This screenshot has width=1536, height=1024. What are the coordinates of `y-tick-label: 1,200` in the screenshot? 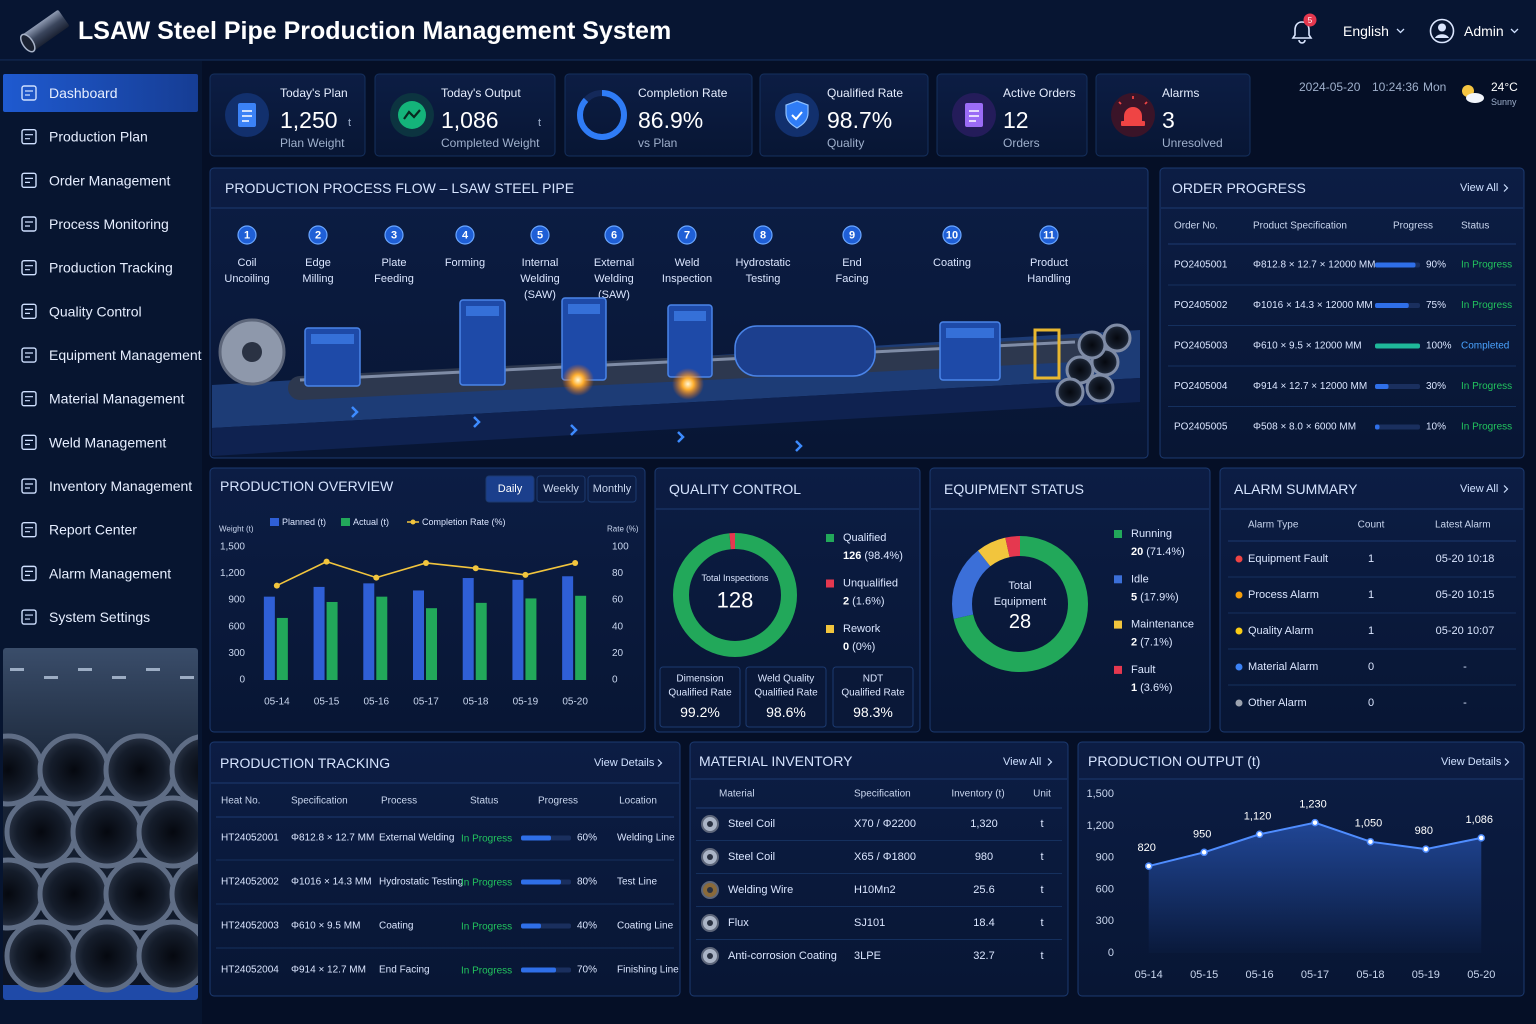 It's located at (1100, 826).